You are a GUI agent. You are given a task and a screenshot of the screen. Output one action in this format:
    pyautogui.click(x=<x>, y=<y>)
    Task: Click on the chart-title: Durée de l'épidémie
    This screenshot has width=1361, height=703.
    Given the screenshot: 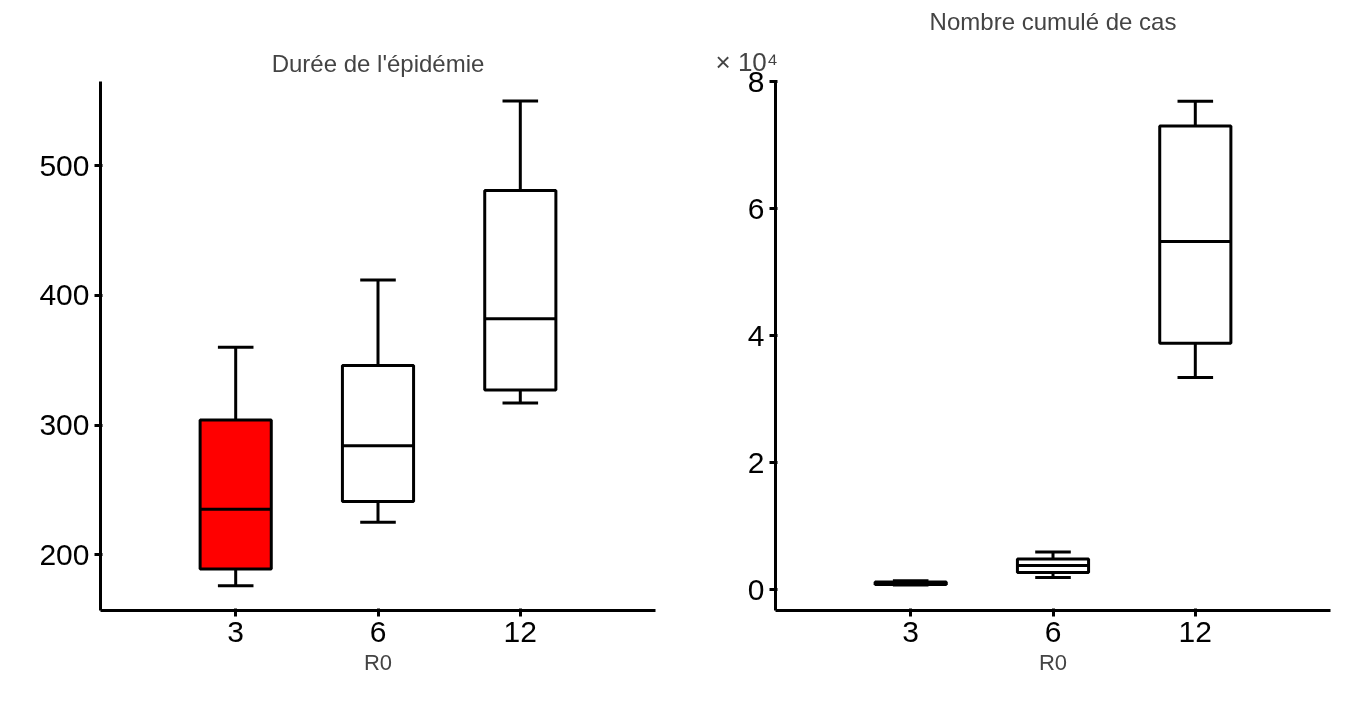 What is the action you would take?
    pyautogui.click(x=378, y=63)
    